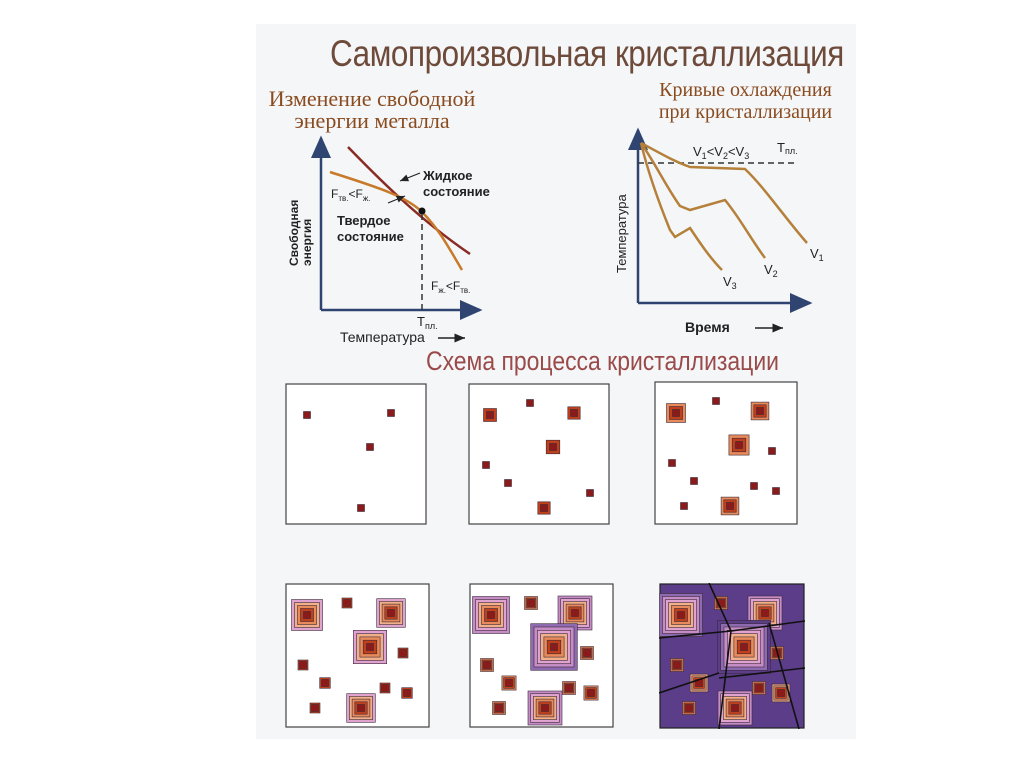 Image resolution: width=1024 pixels, height=767 pixels. Describe the element at coordinates (817, 254) in the screenshot. I see `v1-label: V1` at that location.